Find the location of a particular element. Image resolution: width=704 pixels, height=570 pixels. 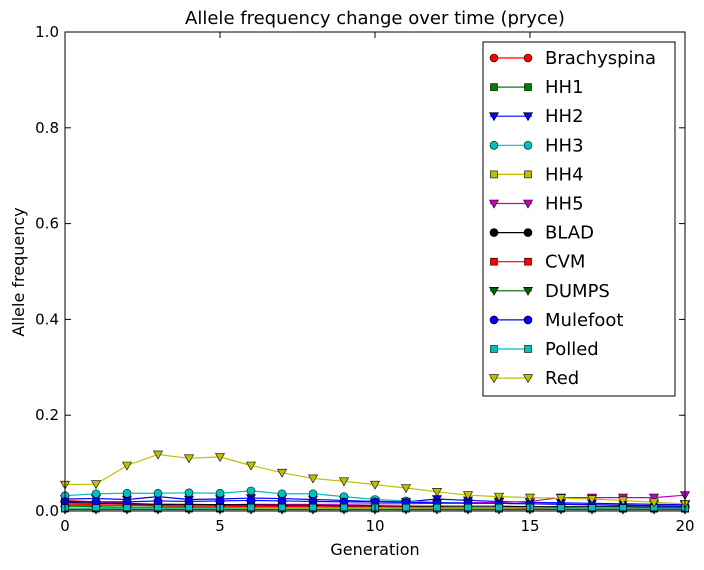

legend-entry-hh4: HH4 is located at coordinates (537, 174).